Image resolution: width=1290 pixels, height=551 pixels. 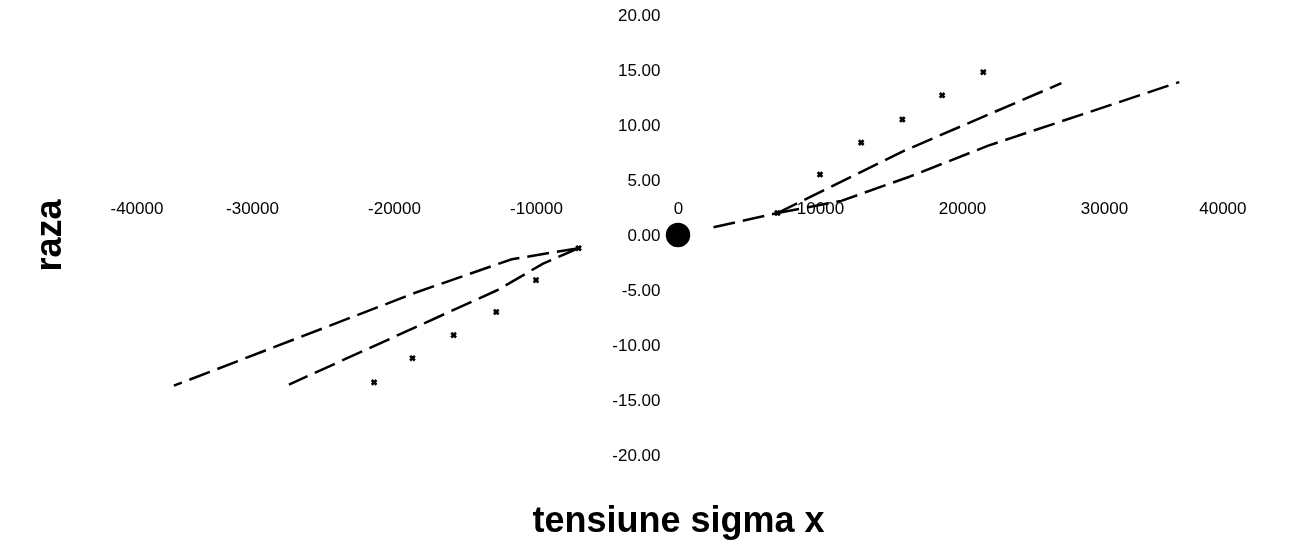 I want to click on x-tick-label: -20000, so click(x=394, y=208).